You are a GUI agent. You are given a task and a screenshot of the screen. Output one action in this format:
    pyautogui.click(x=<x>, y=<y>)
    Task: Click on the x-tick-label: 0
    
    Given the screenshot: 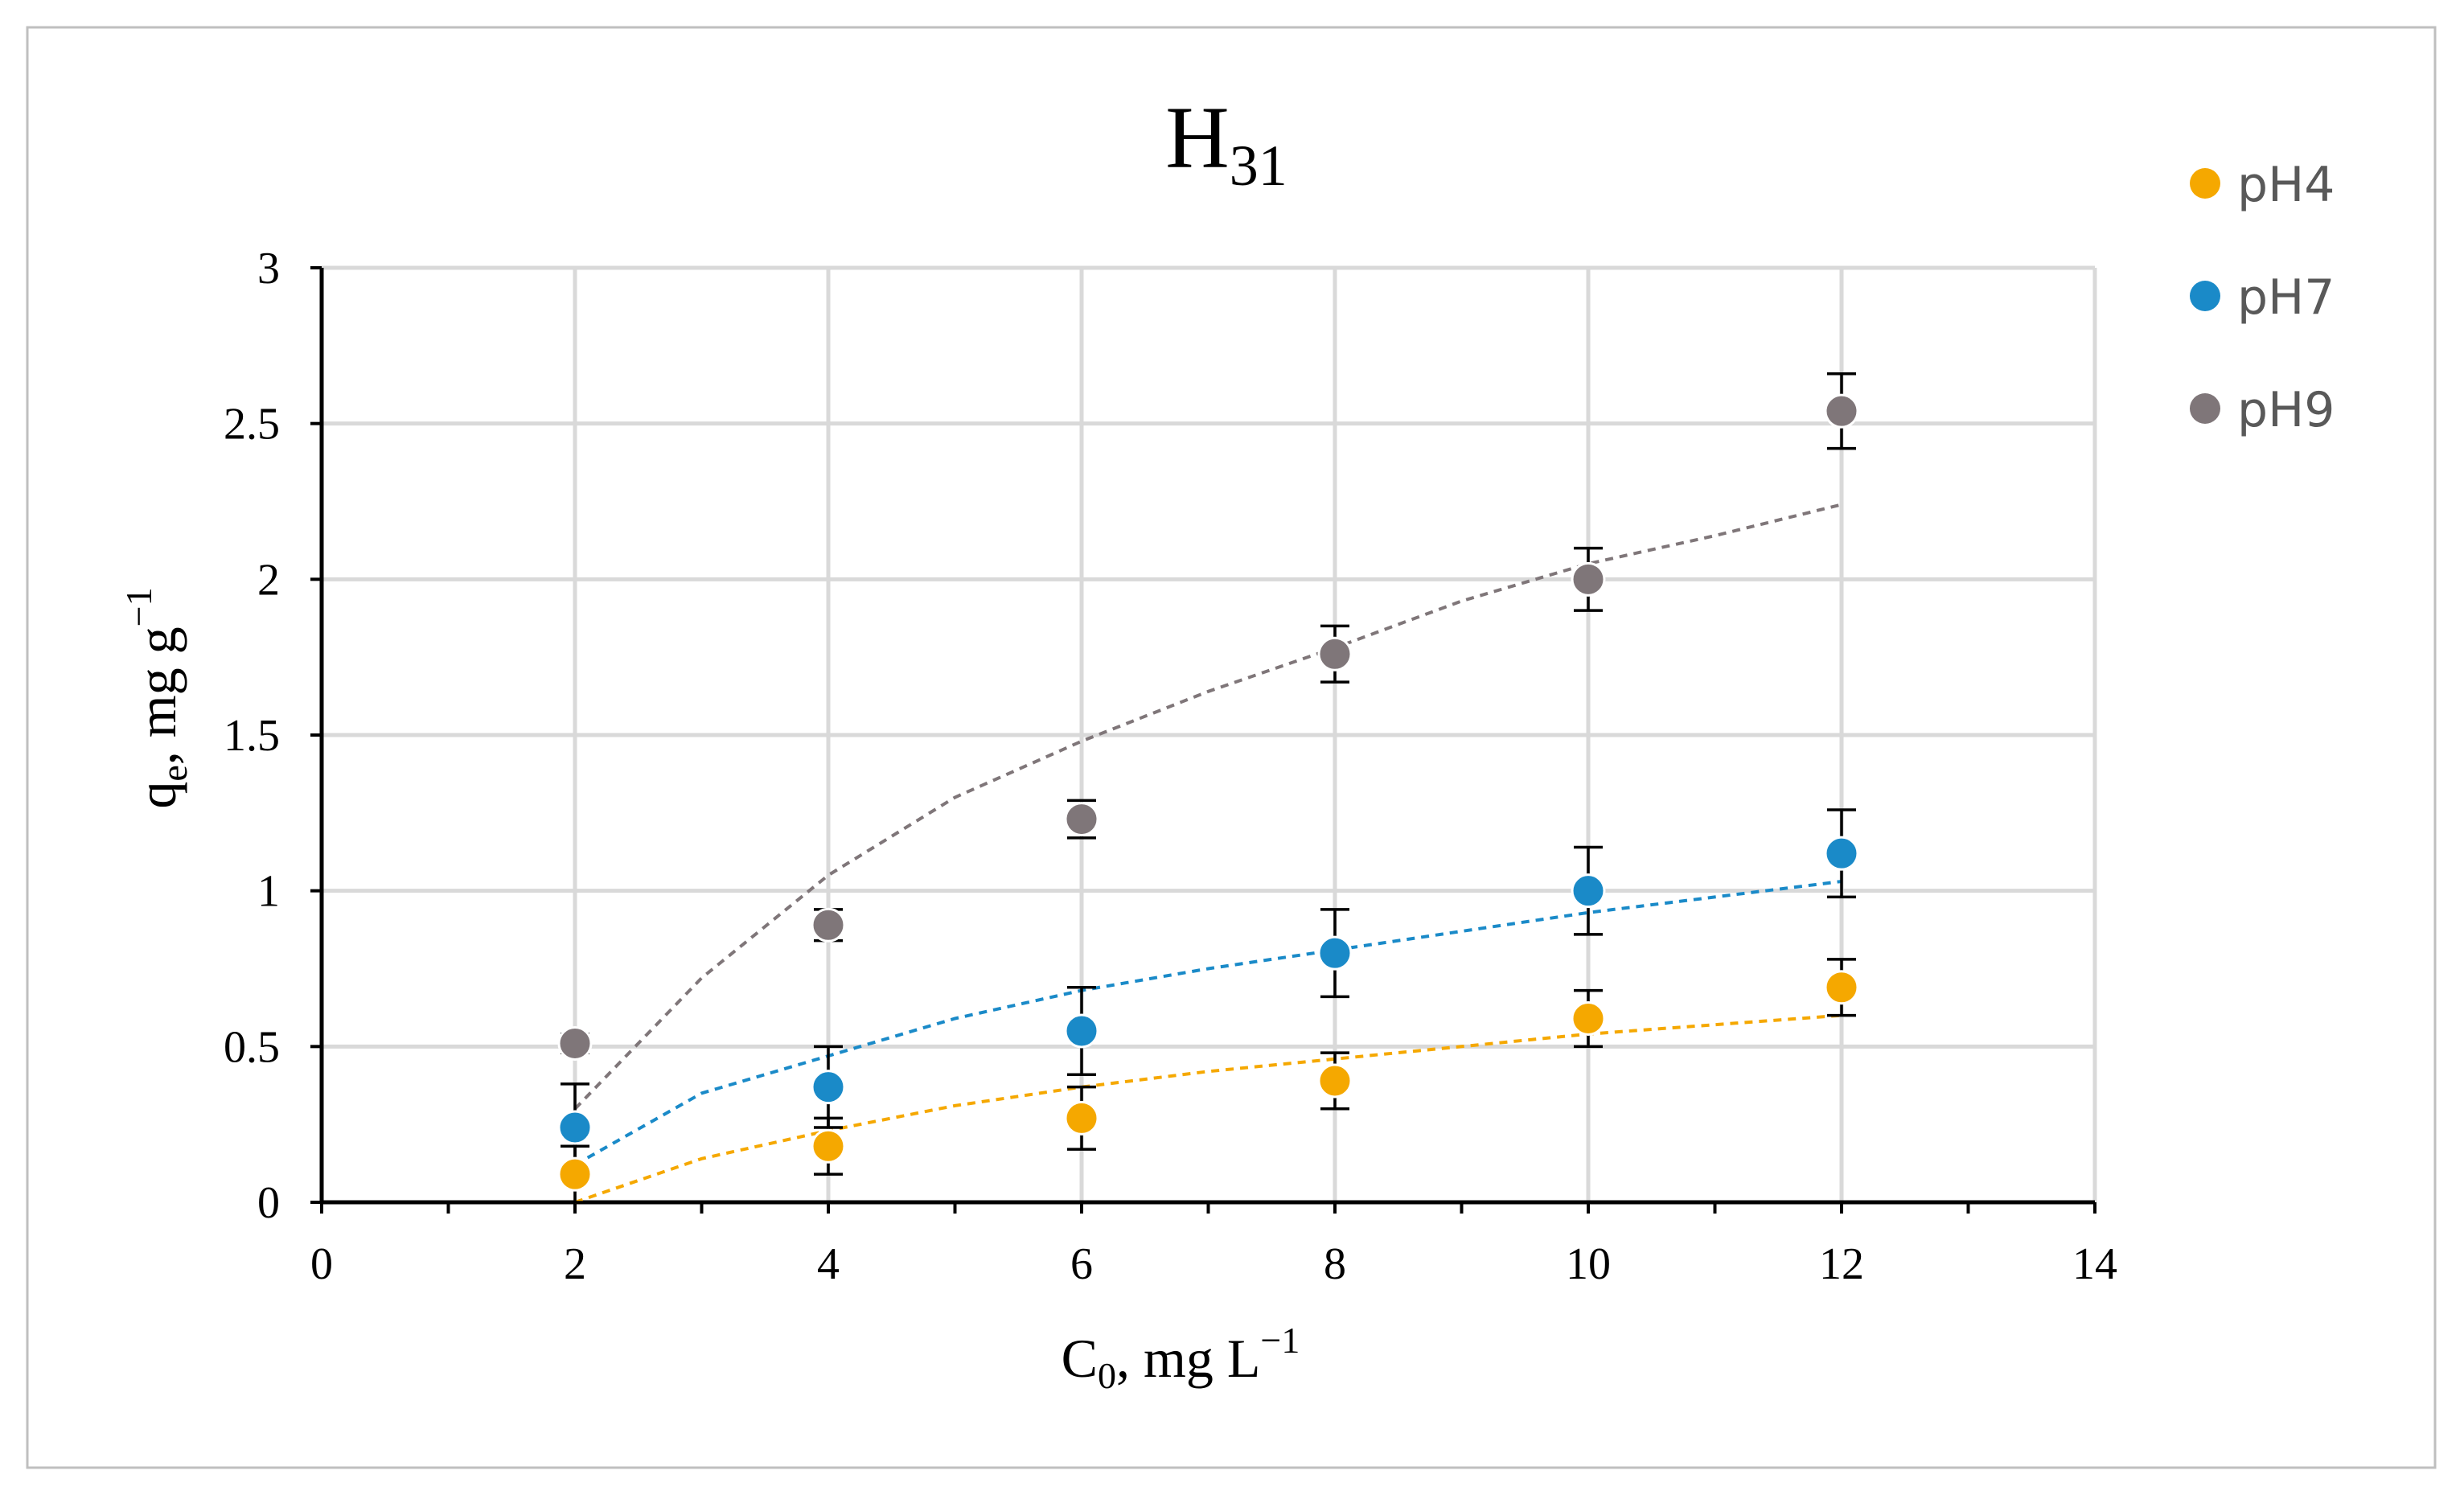 What is the action you would take?
    pyautogui.click(x=321, y=1264)
    